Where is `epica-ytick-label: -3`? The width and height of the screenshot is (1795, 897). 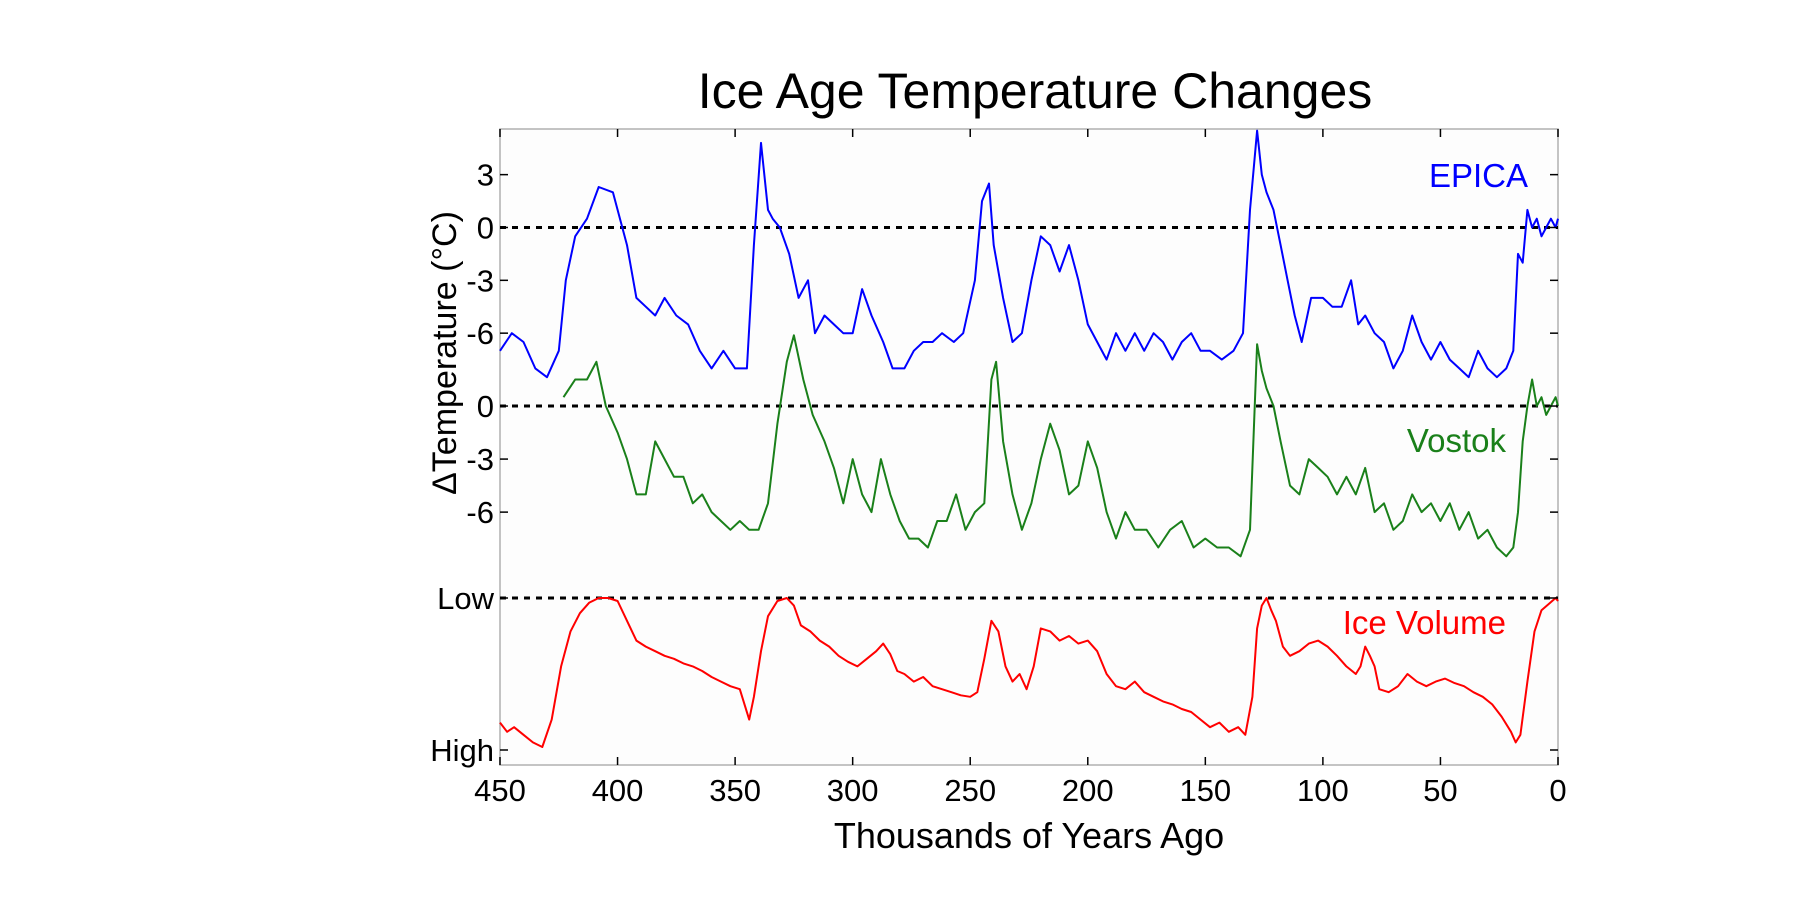
epica-ytick-label: -3 is located at coordinates (480, 280).